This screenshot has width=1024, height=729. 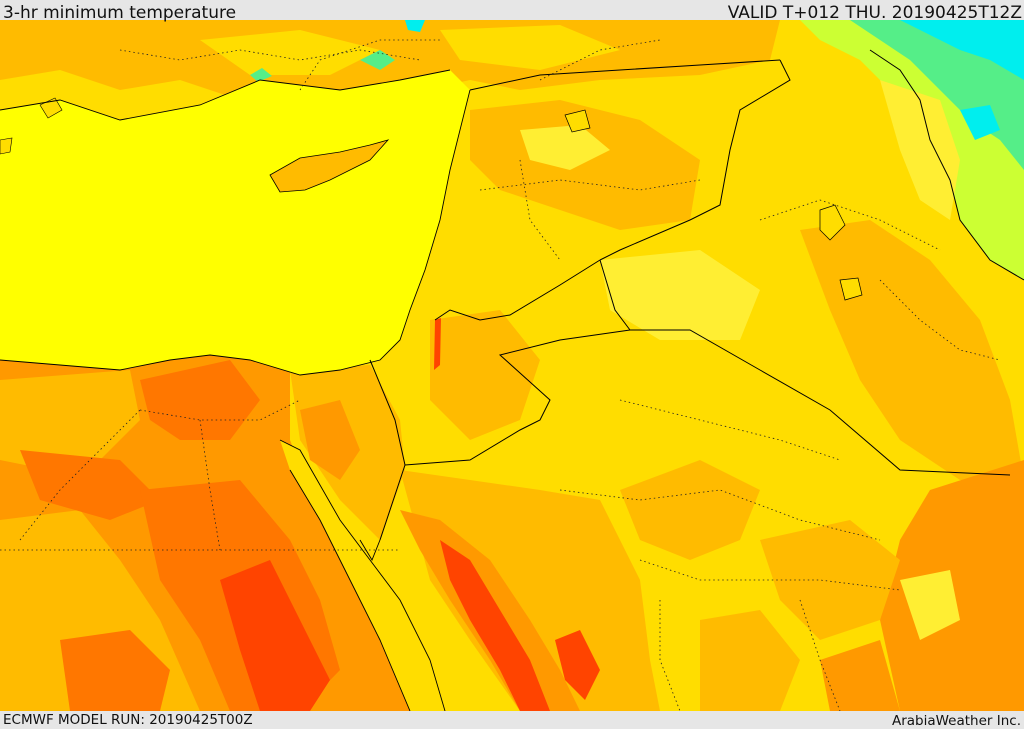 I want to click on sinai-orange, so click(x=330, y=440).